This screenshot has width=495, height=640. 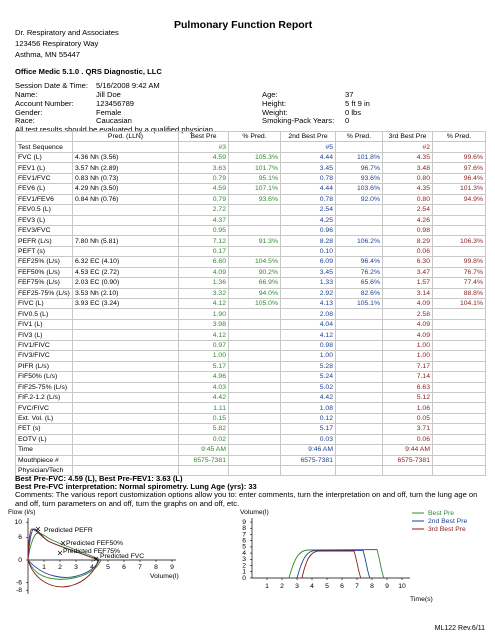 I want to click on org-line: Asthma, MN 55447, so click(x=47, y=54).